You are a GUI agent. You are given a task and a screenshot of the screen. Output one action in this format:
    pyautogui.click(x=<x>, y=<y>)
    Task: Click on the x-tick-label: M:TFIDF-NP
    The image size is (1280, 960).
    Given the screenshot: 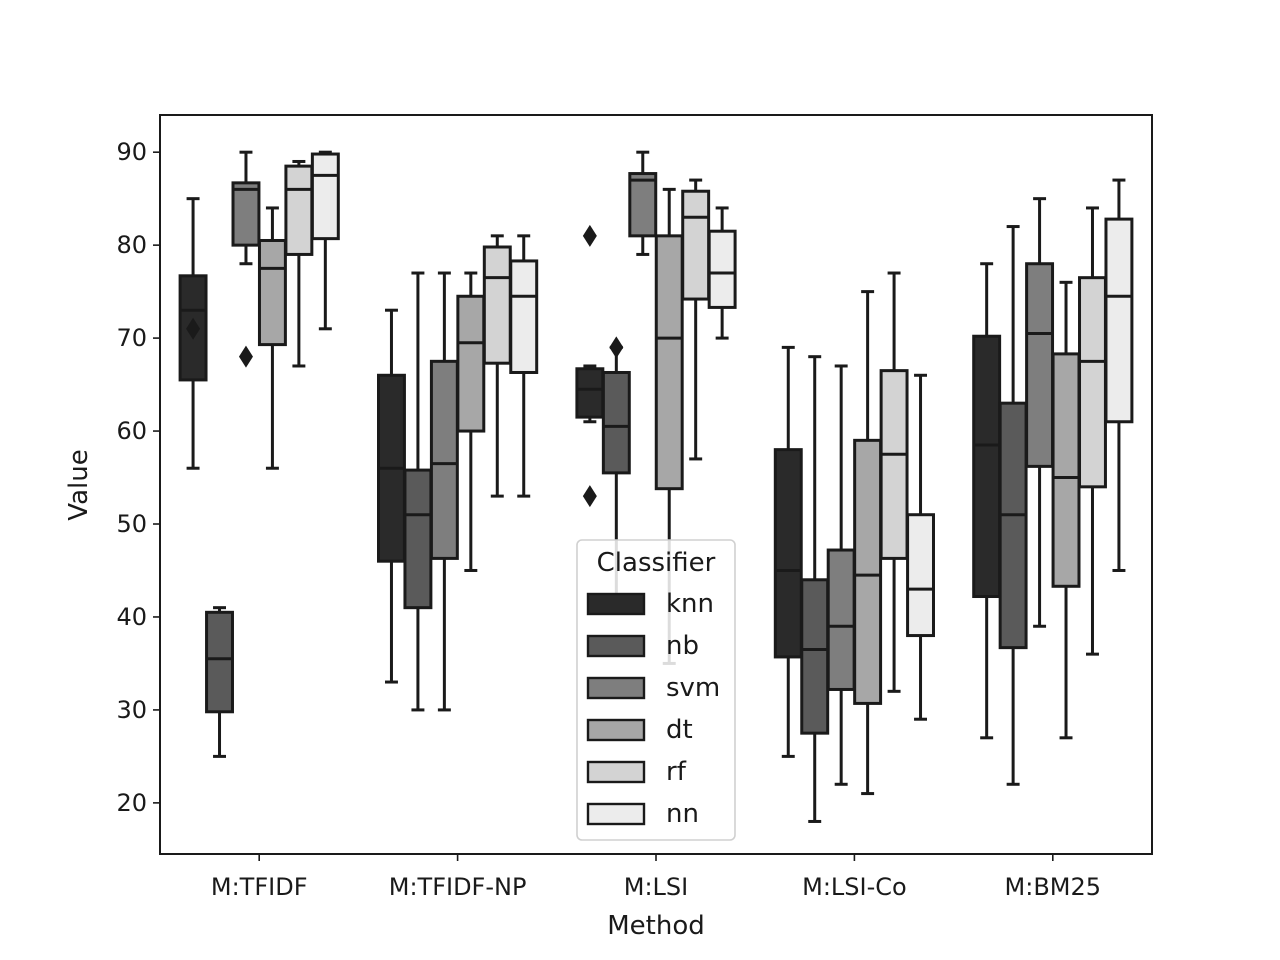 What is the action you would take?
    pyautogui.click(x=458, y=887)
    